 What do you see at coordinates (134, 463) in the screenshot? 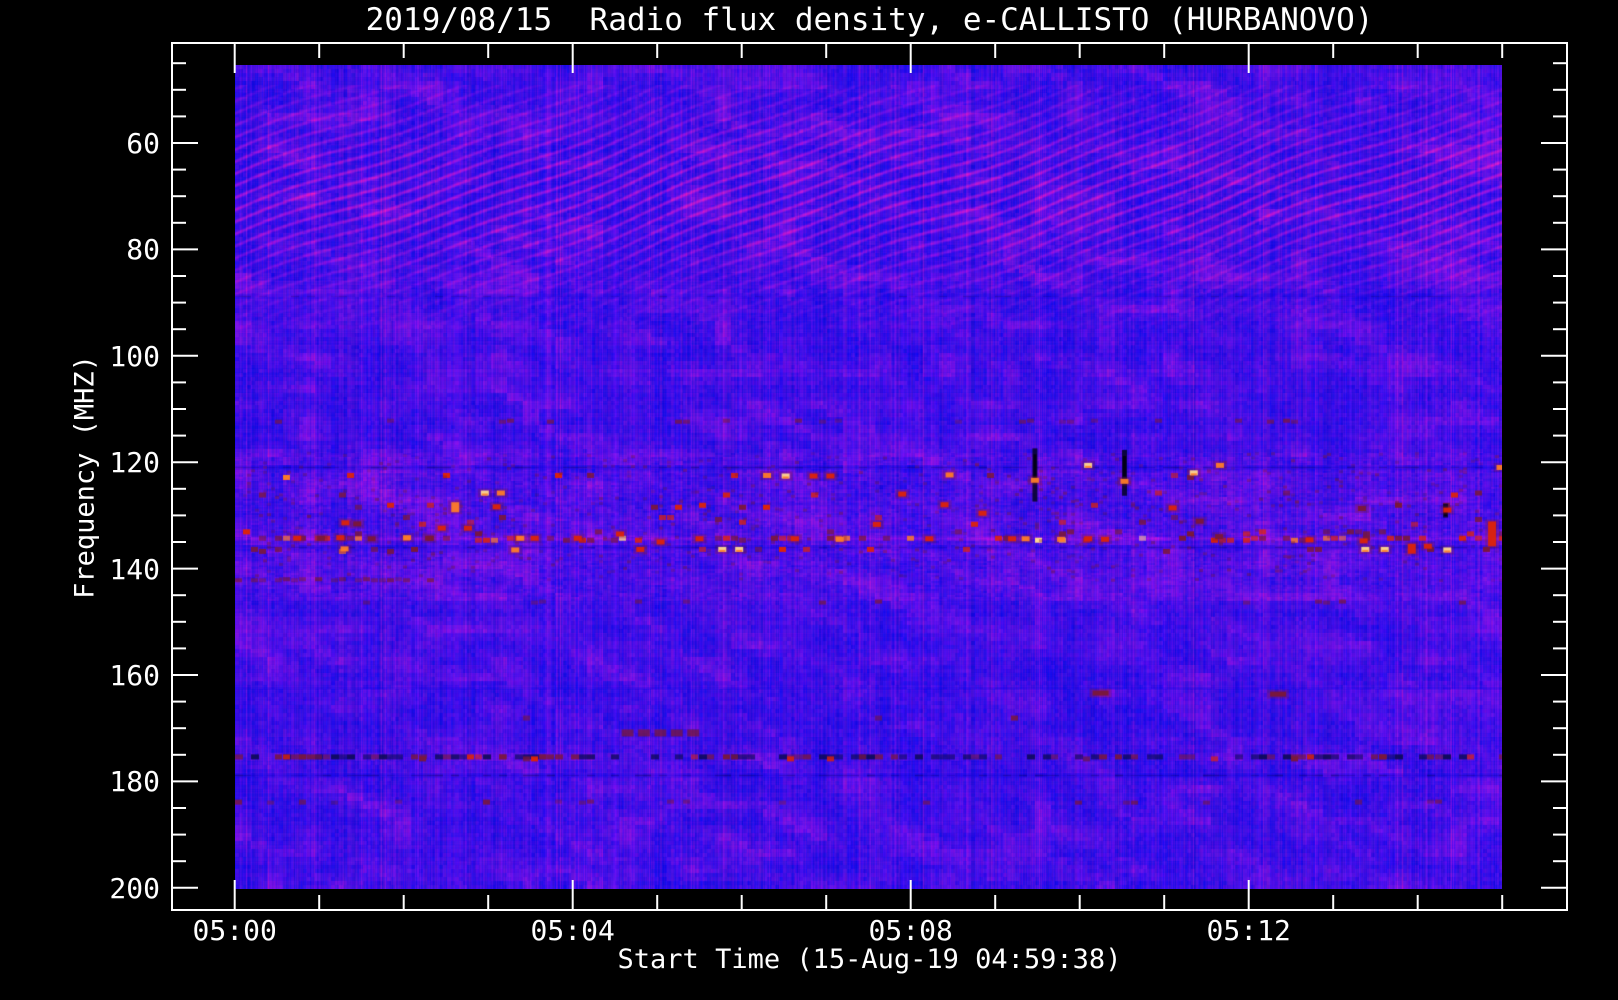
I see `y-tick-label: 120` at bounding box center [134, 463].